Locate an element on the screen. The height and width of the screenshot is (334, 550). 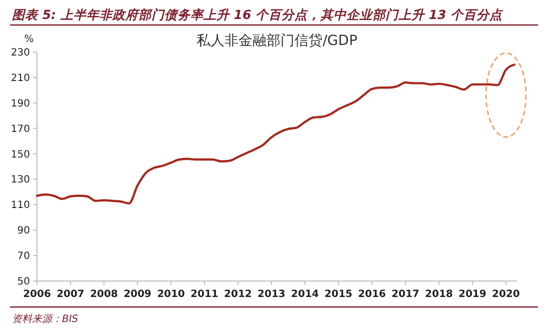
x-tick-label: 2006 is located at coordinates (37, 294).